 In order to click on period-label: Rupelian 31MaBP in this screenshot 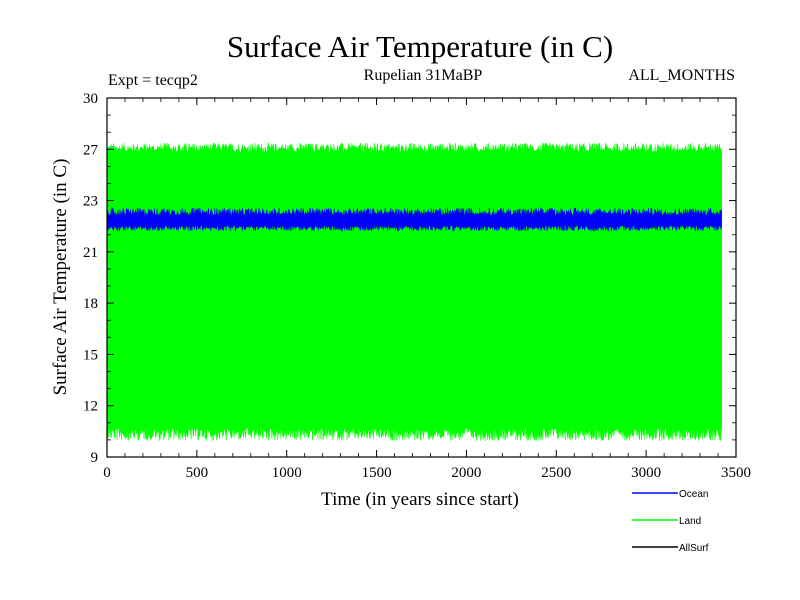, I will do `click(423, 75)`.